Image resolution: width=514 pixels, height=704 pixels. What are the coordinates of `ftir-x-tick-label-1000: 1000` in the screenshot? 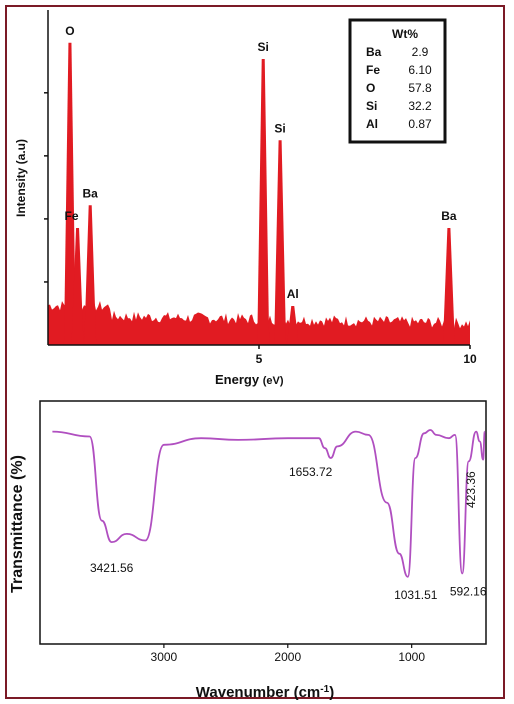 It's located at (411, 657).